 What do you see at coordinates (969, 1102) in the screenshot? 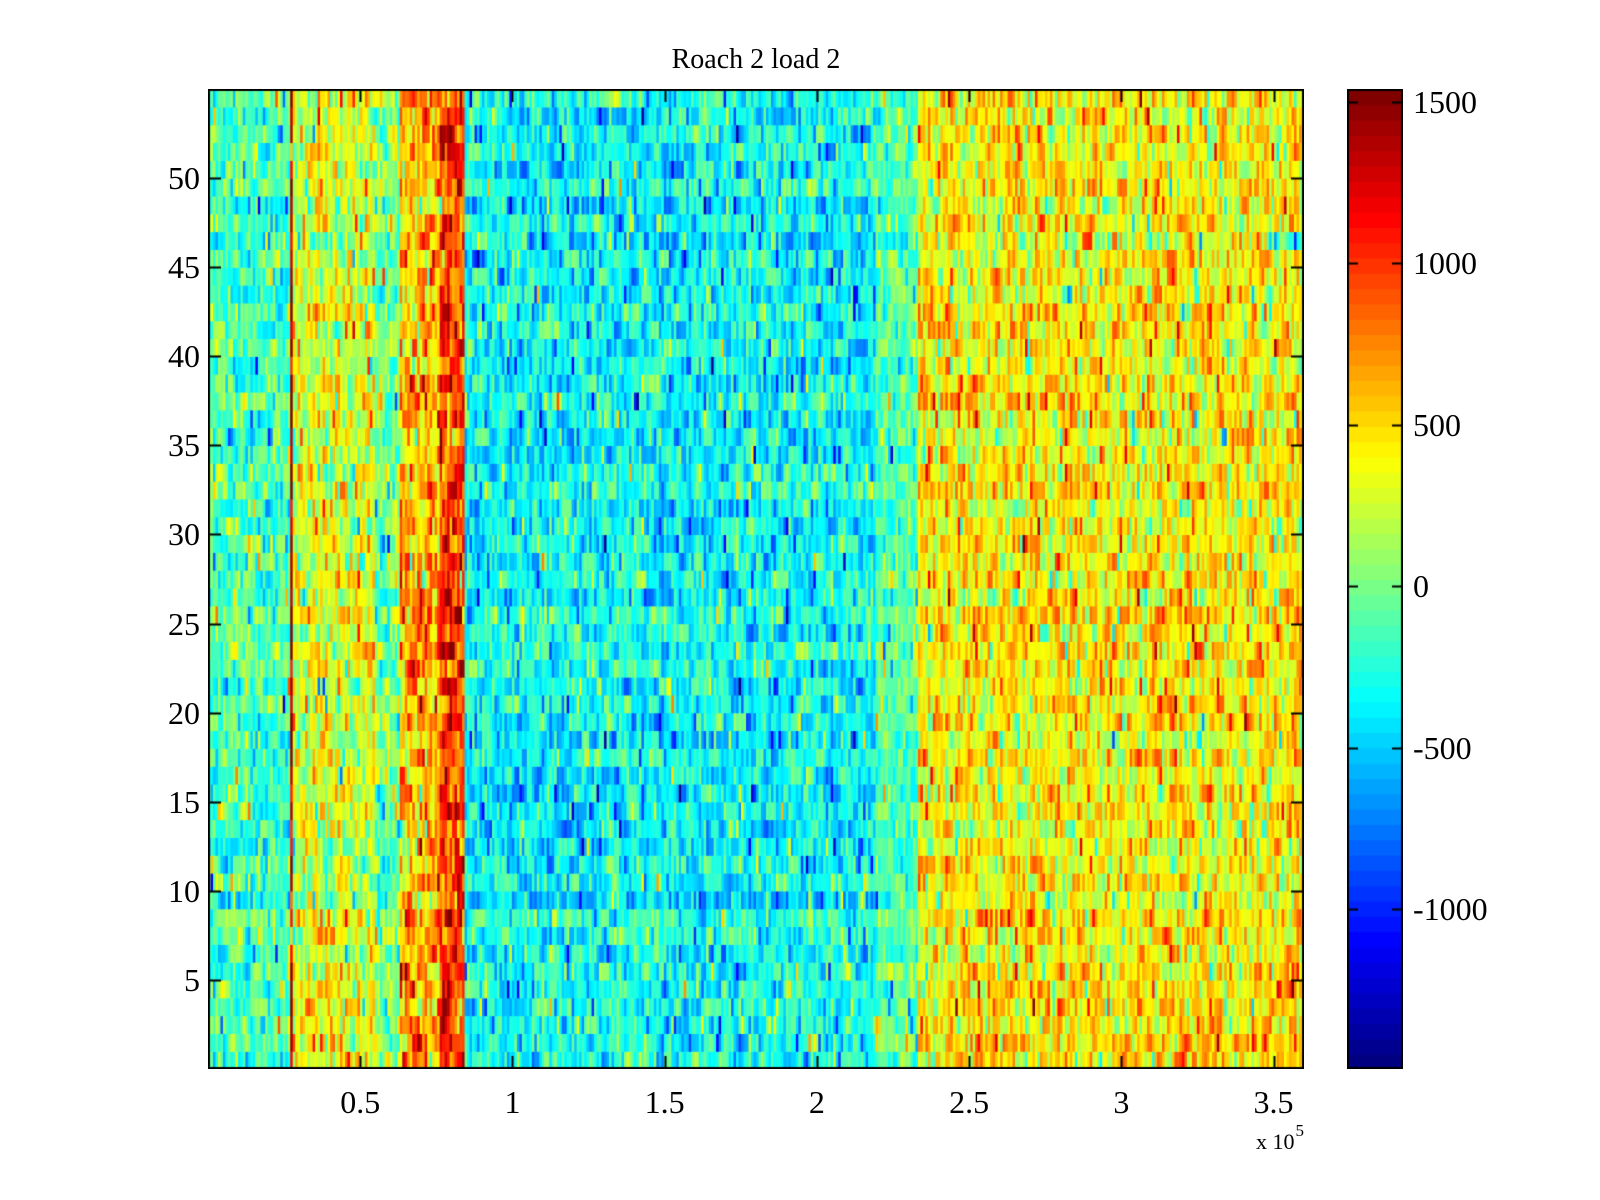
I see `x-axis-tick-label: 2.5` at bounding box center [969, 1102].